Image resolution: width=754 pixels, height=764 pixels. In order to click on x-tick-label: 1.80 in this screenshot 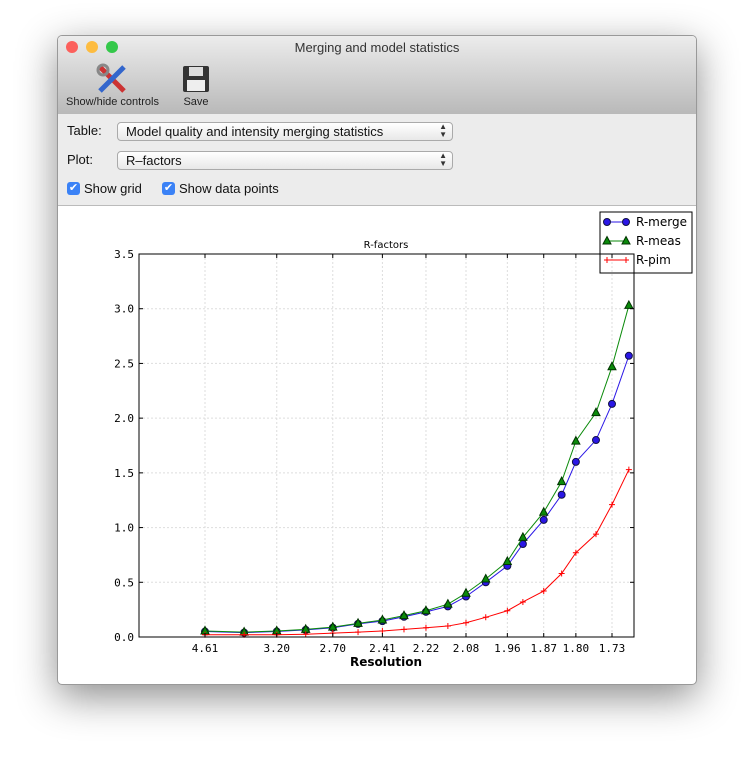, I will do `click(576, 648)`.